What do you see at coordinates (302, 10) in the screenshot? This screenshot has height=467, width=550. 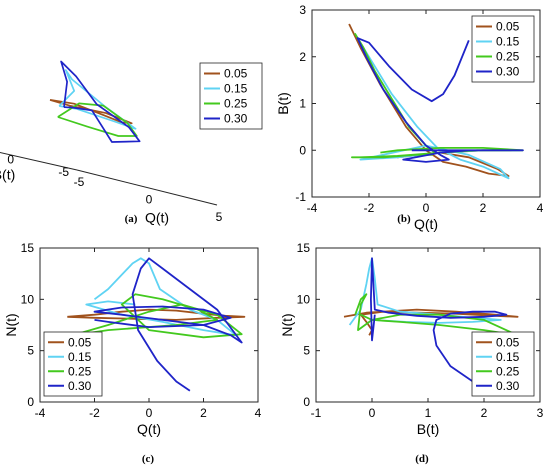 I see `y-tick-label-b: 3` at bounding box center [302, 10].